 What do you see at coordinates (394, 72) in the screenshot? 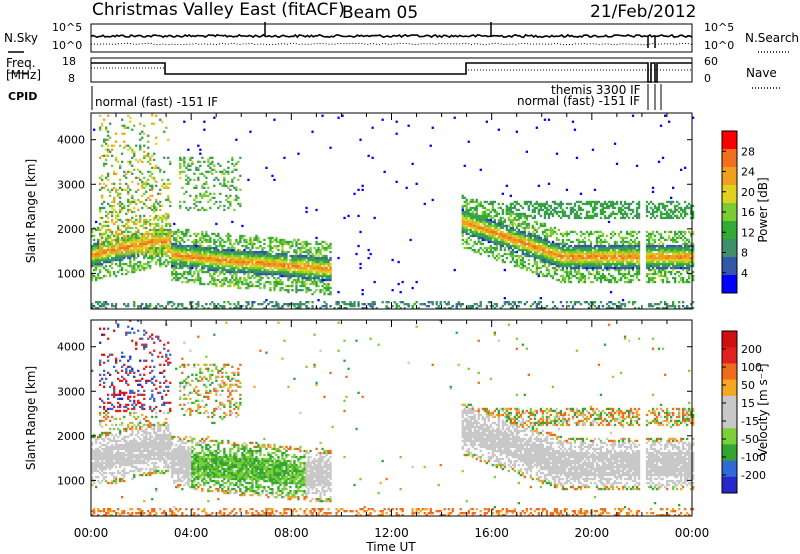
I see `freq-panel: Freq. [MHz] 18 8 60 0 Nave` at bounding box center [394, 72].